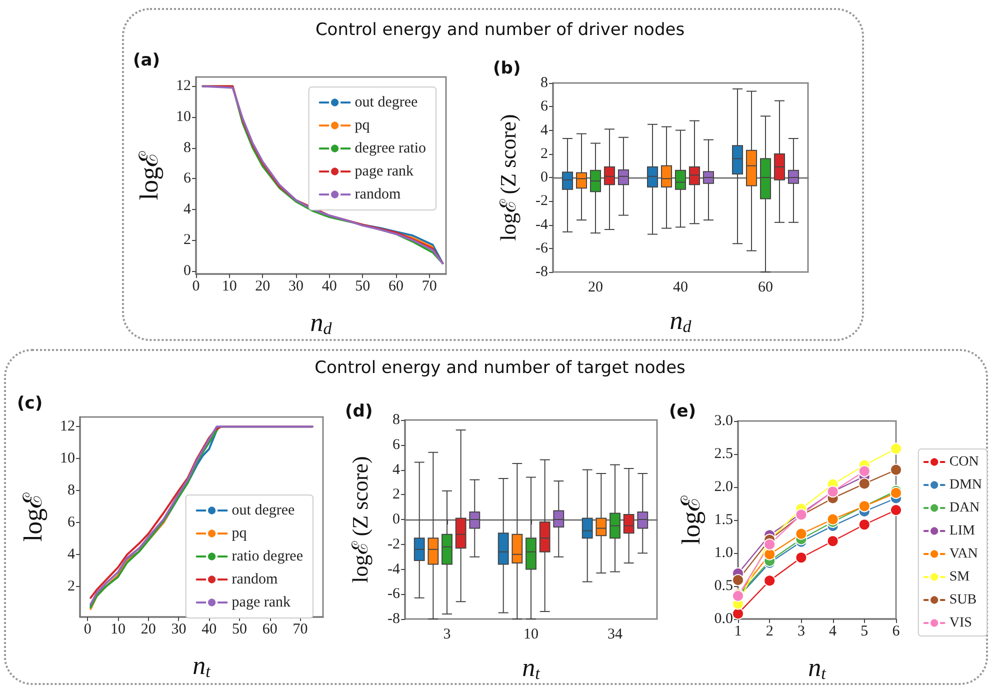 The image size is (990, 687). What do you see at coordinates (723, 454) in the screenshot?
I see `y-tick-label: 2.5` at bounding box center [723, 454].